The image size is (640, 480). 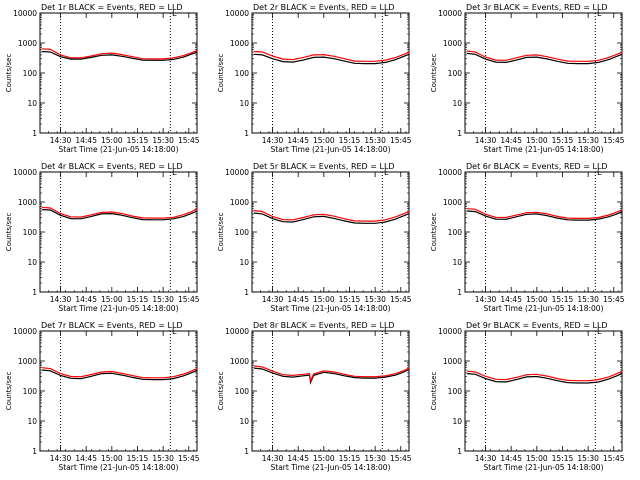 What do you see at coordinates (221, 232) in the screenshot?
I see `y-axis-label: Counts/sec` at bounding box center [221, 232].